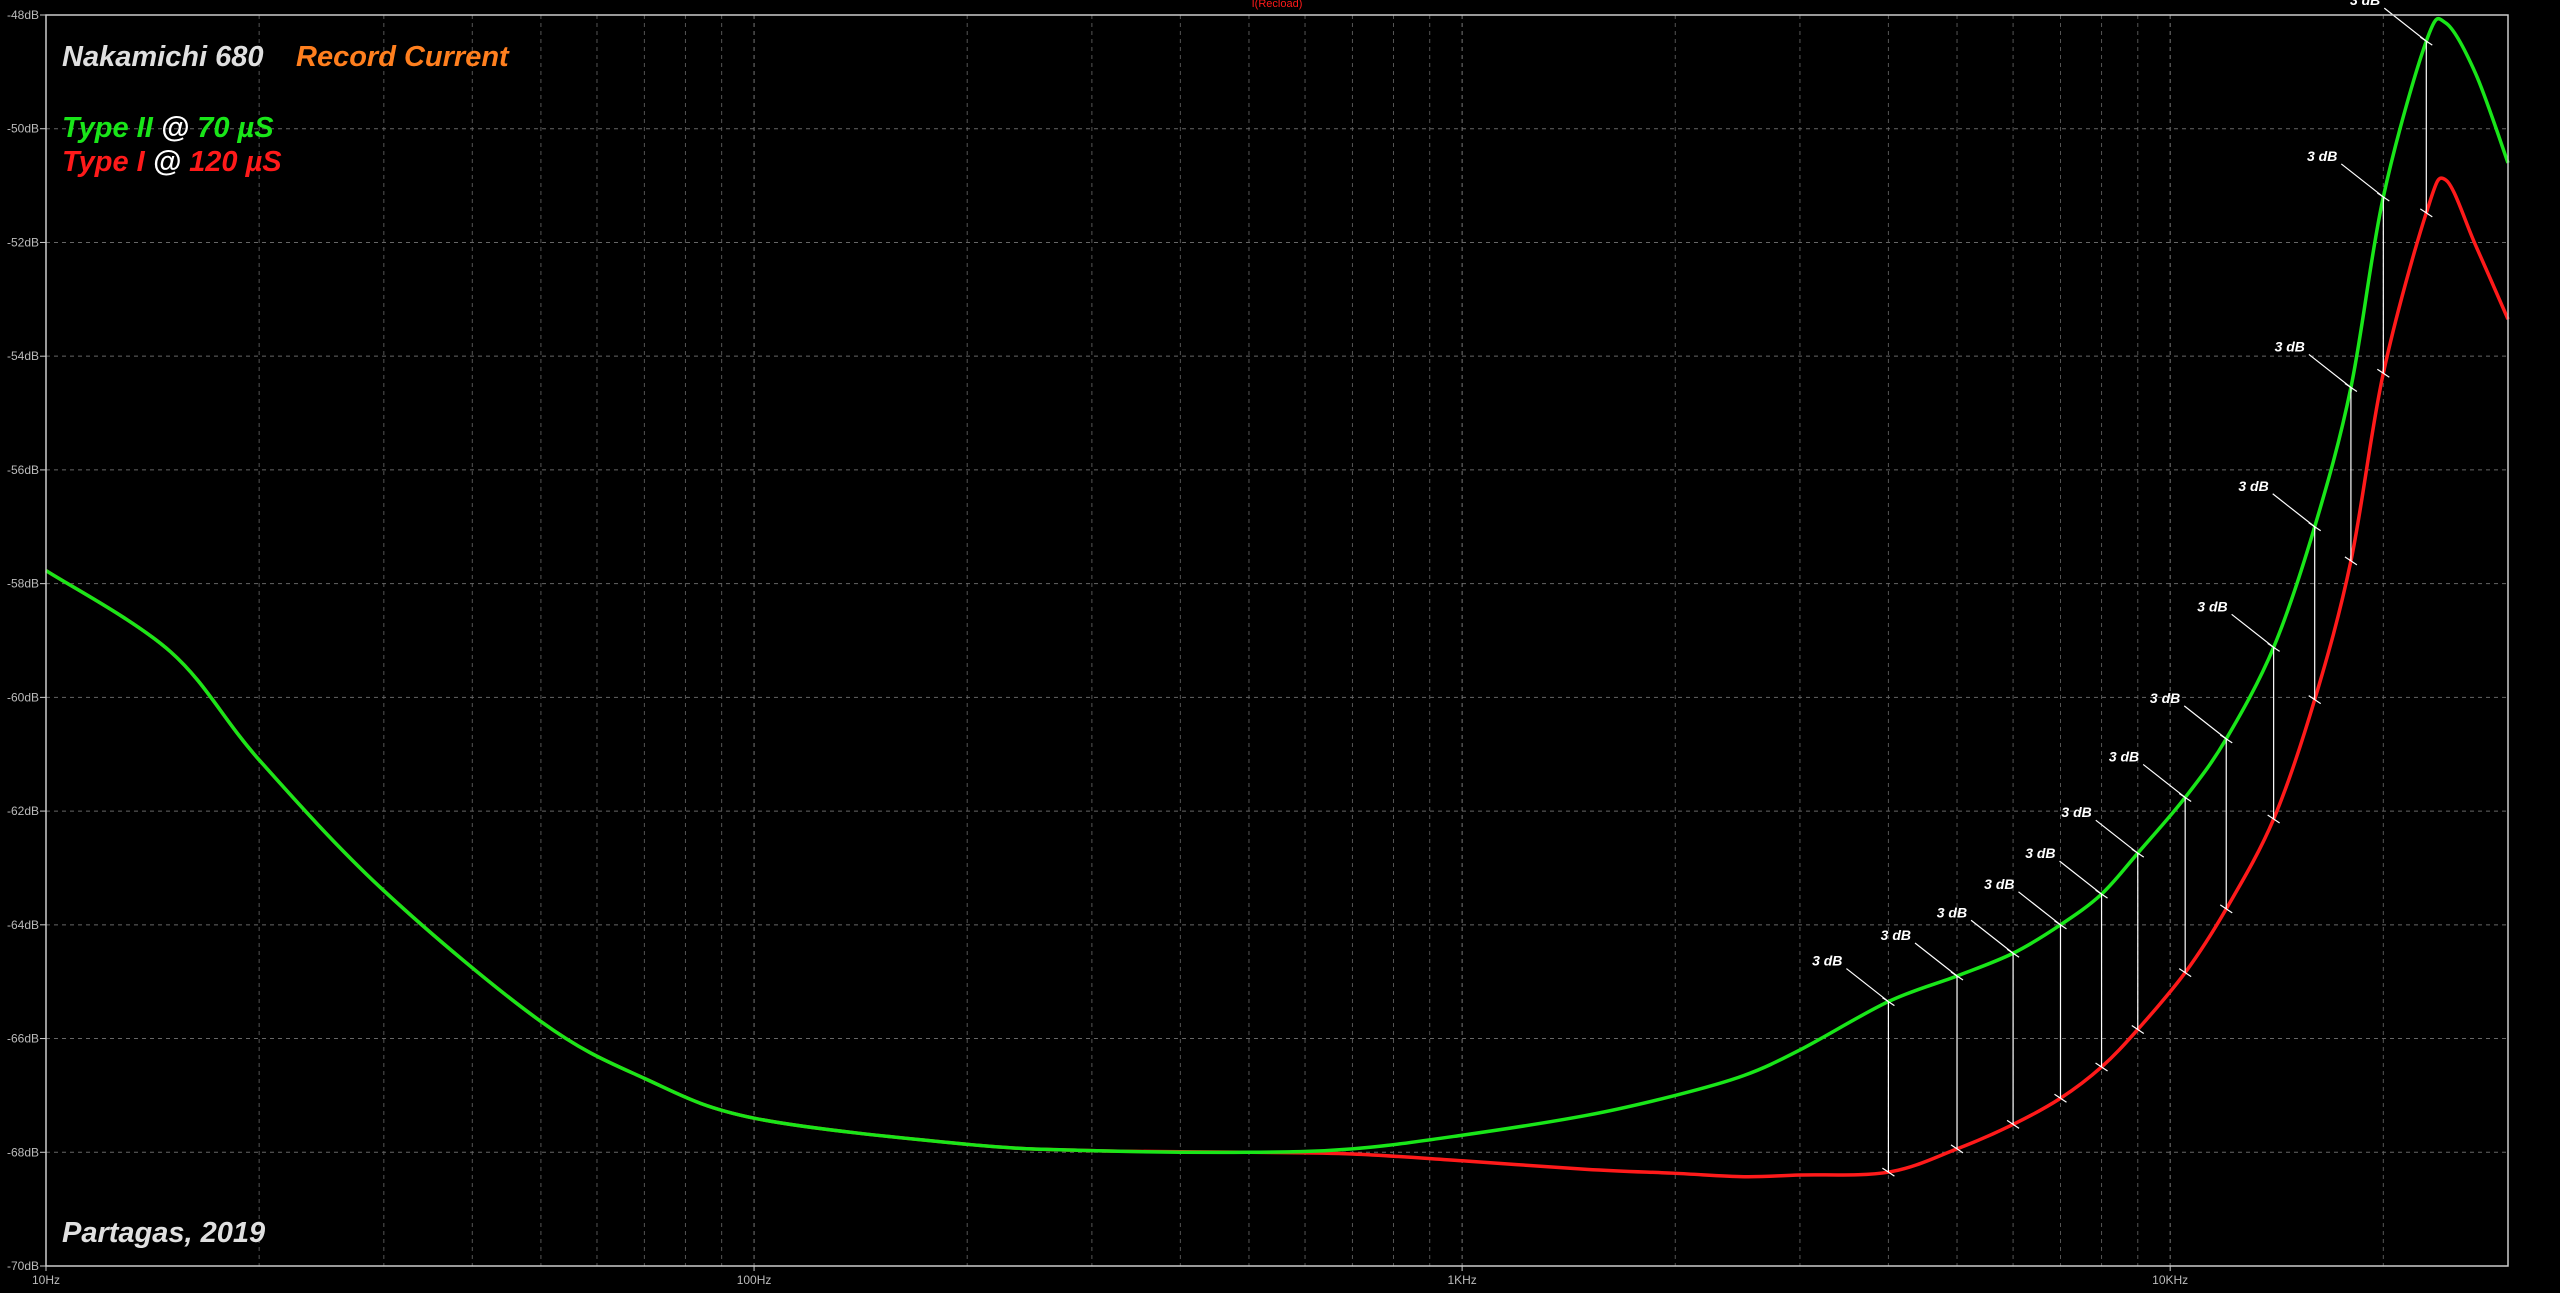 This screenshot has height=1293, width=2560. What do you see at coordinates (403, 57) in the screenshot?
I see `chart-subtitle: Record Current` at bounding box center [403, 57].